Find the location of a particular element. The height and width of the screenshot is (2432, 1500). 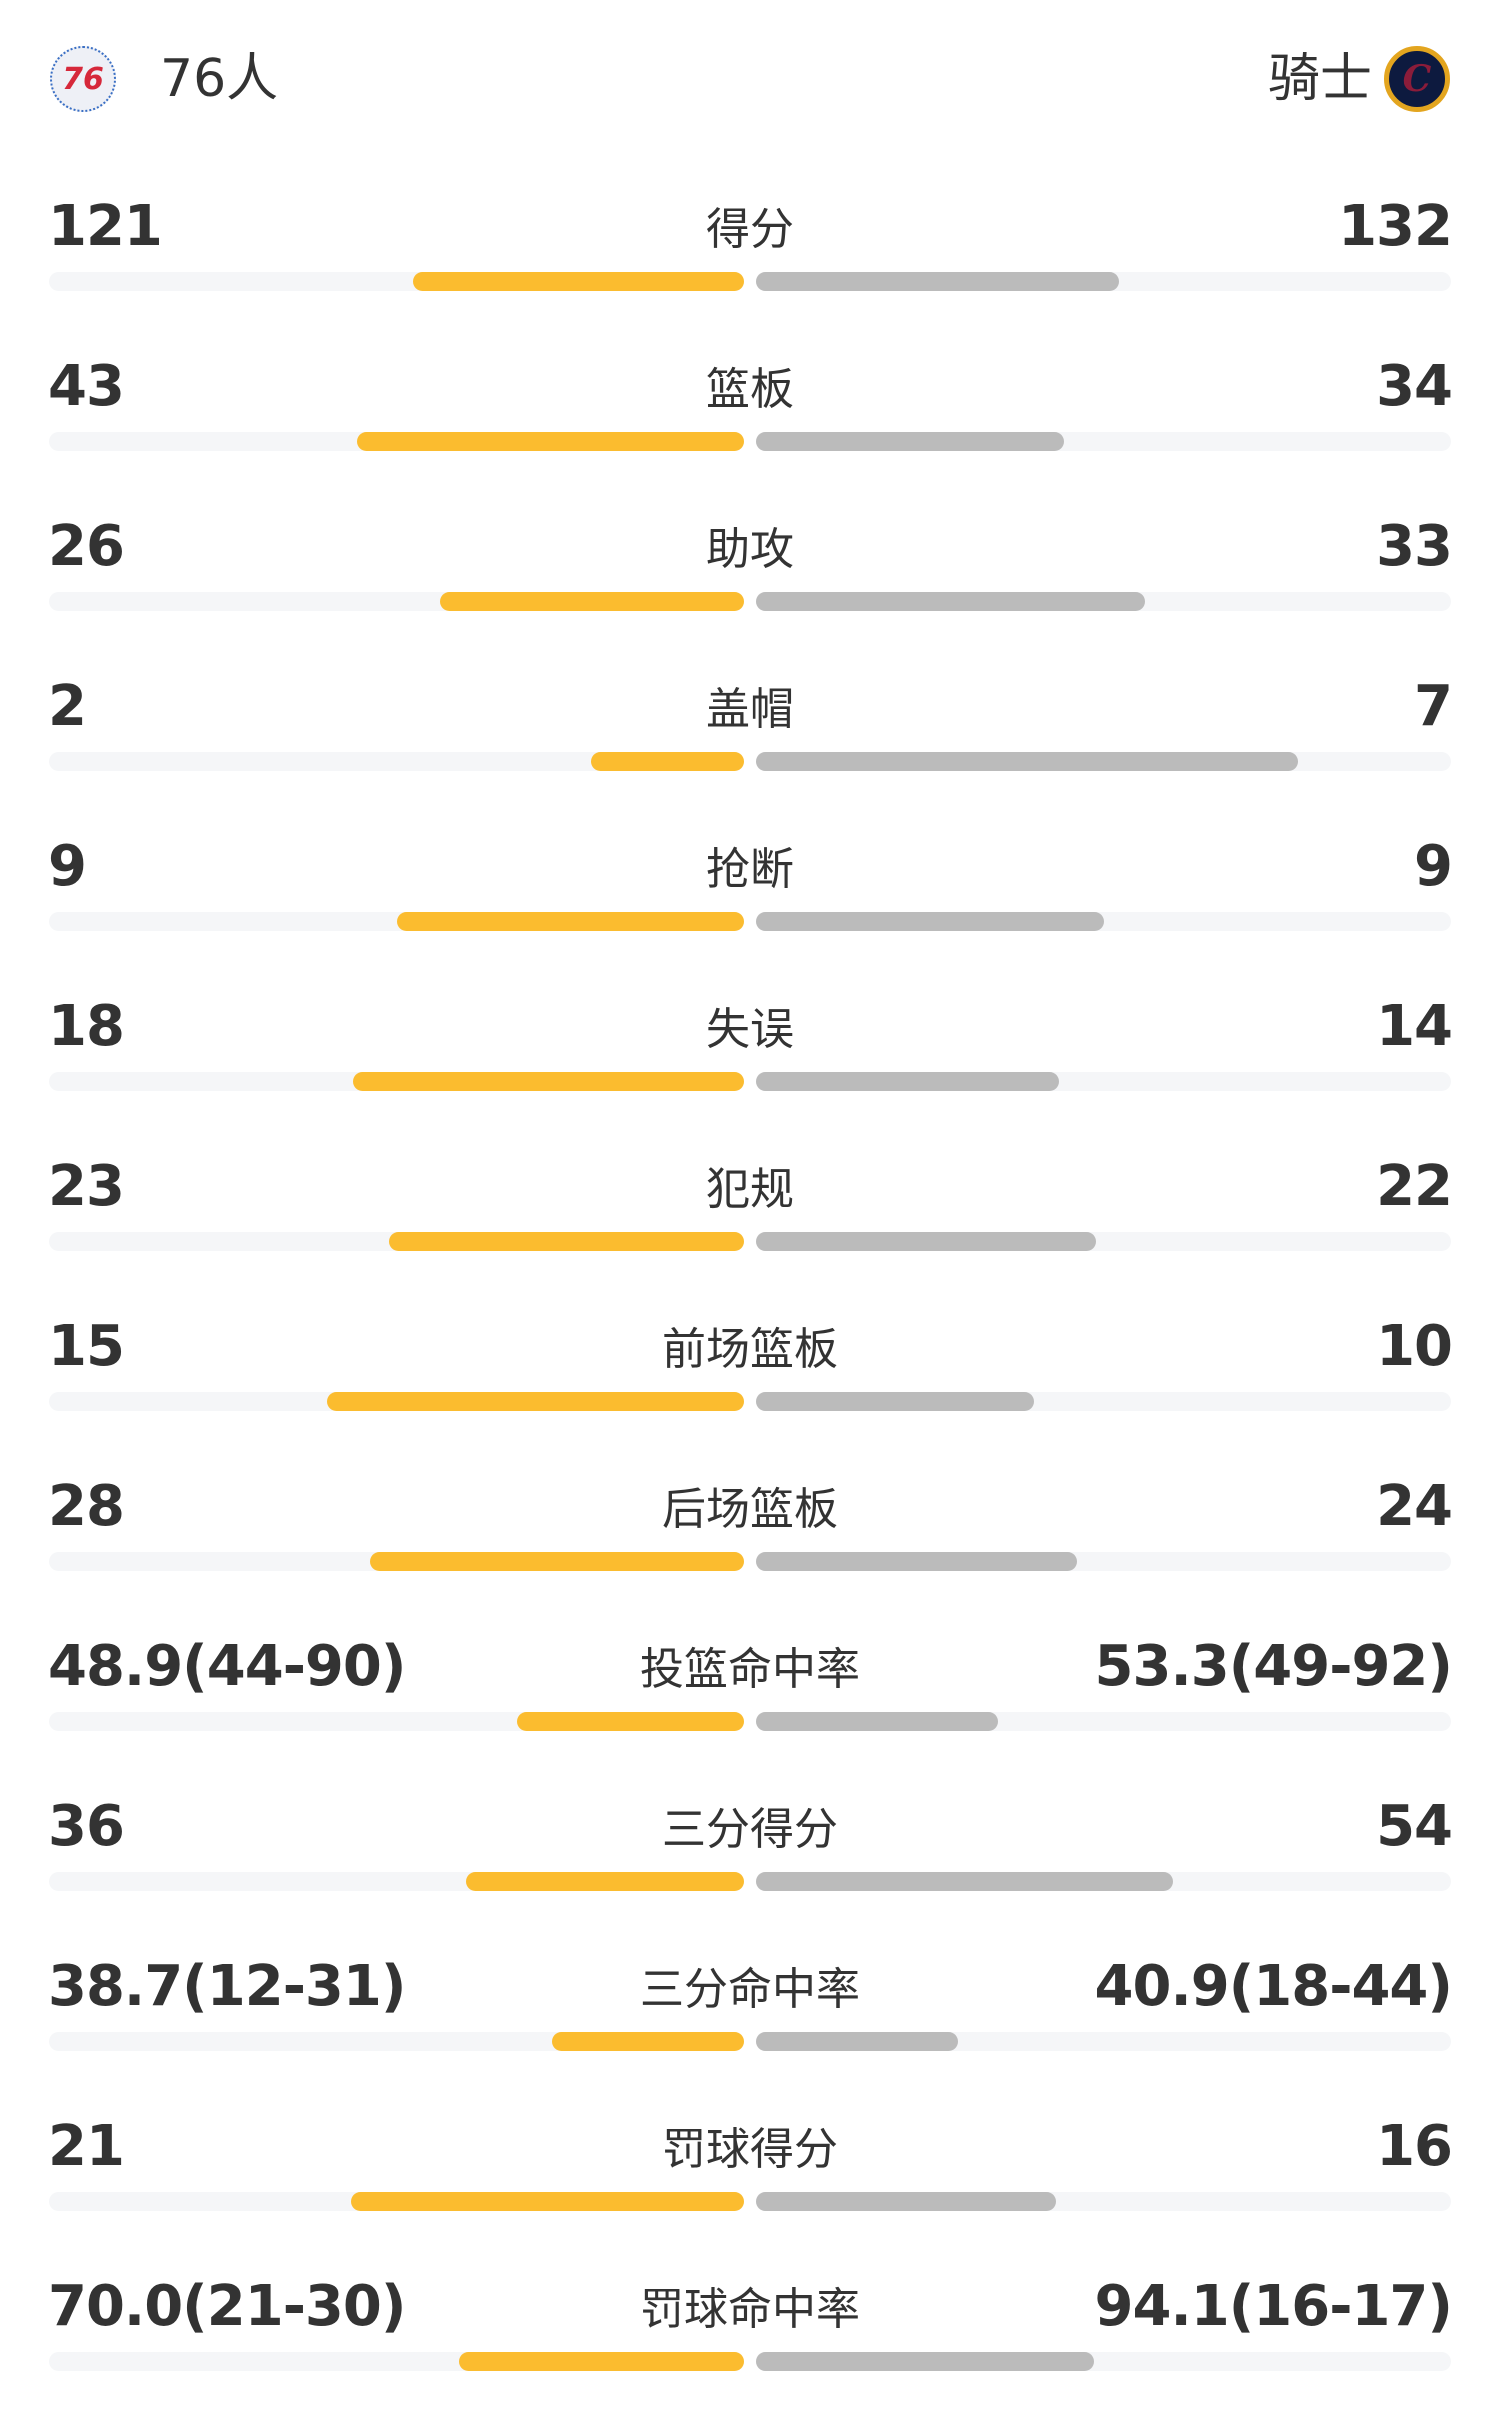

stat-row: 15 前场篮板 10 is located at coordinates (750, 1392).